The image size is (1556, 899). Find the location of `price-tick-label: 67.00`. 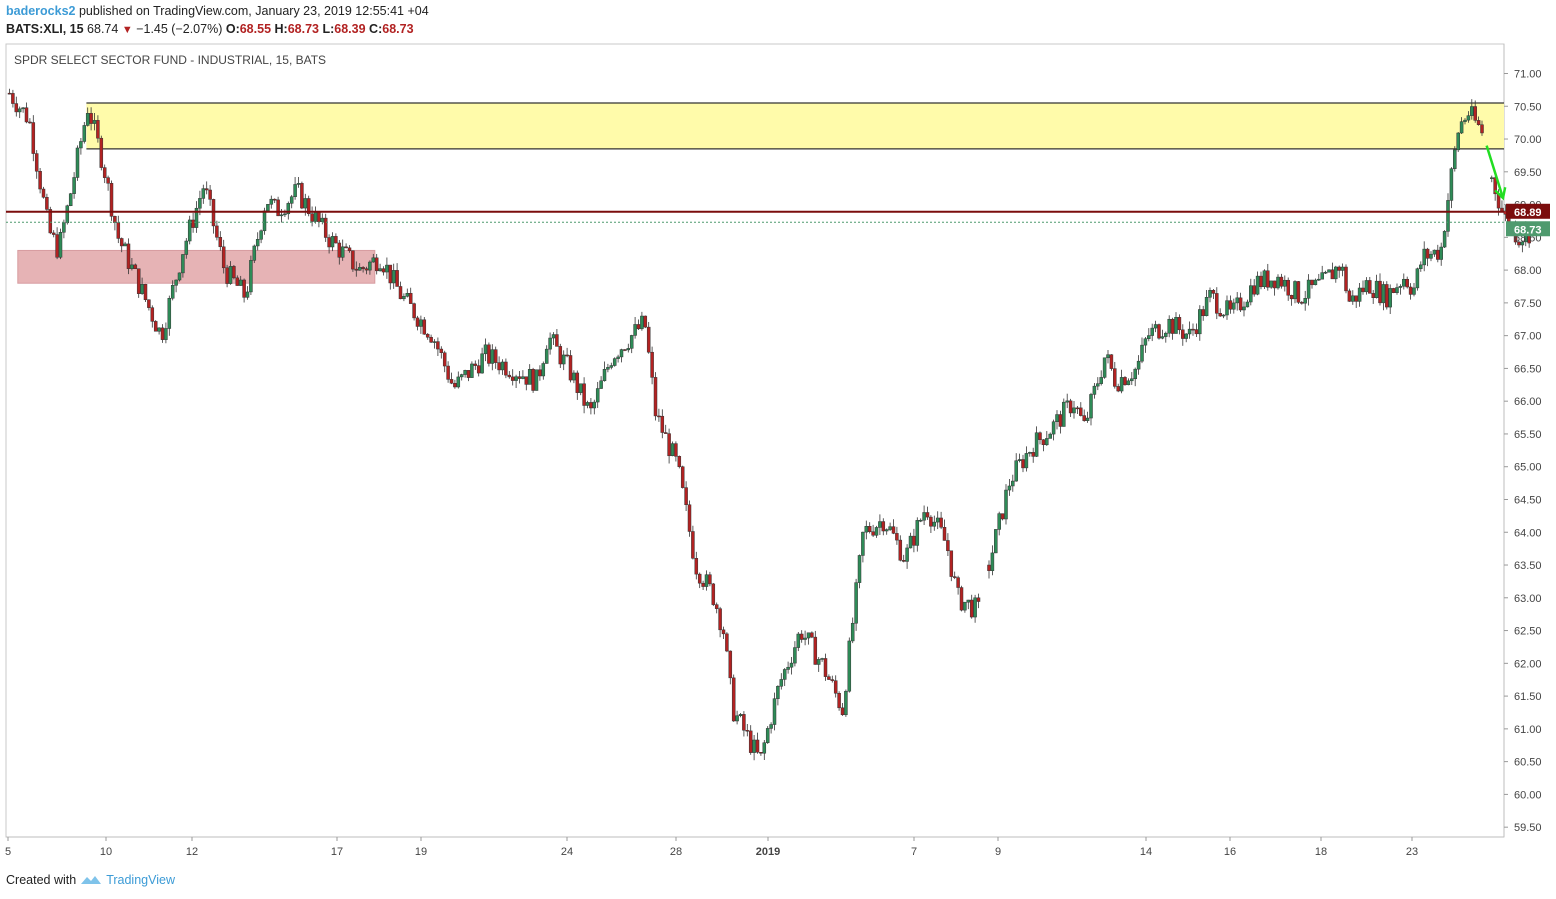

price-tick-label: 67.00 is located at coordinates (1528, 337).